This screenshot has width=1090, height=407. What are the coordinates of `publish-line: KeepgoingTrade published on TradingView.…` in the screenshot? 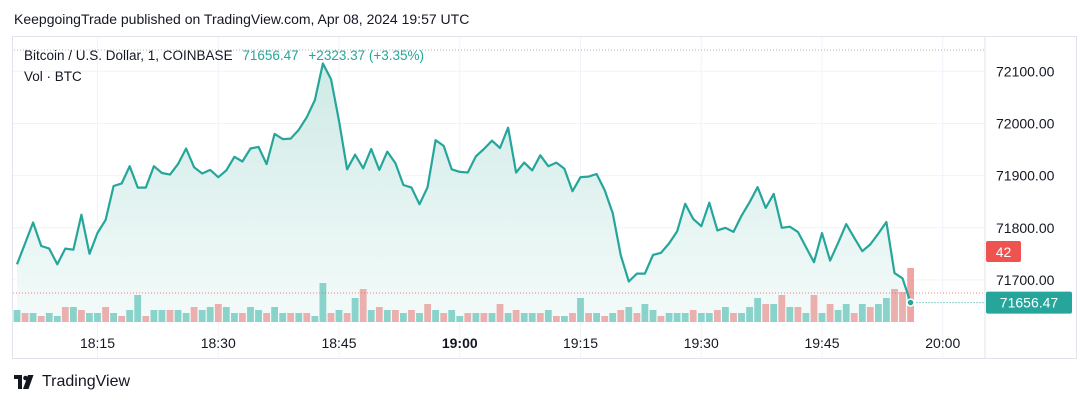 It's located at (242, 19).